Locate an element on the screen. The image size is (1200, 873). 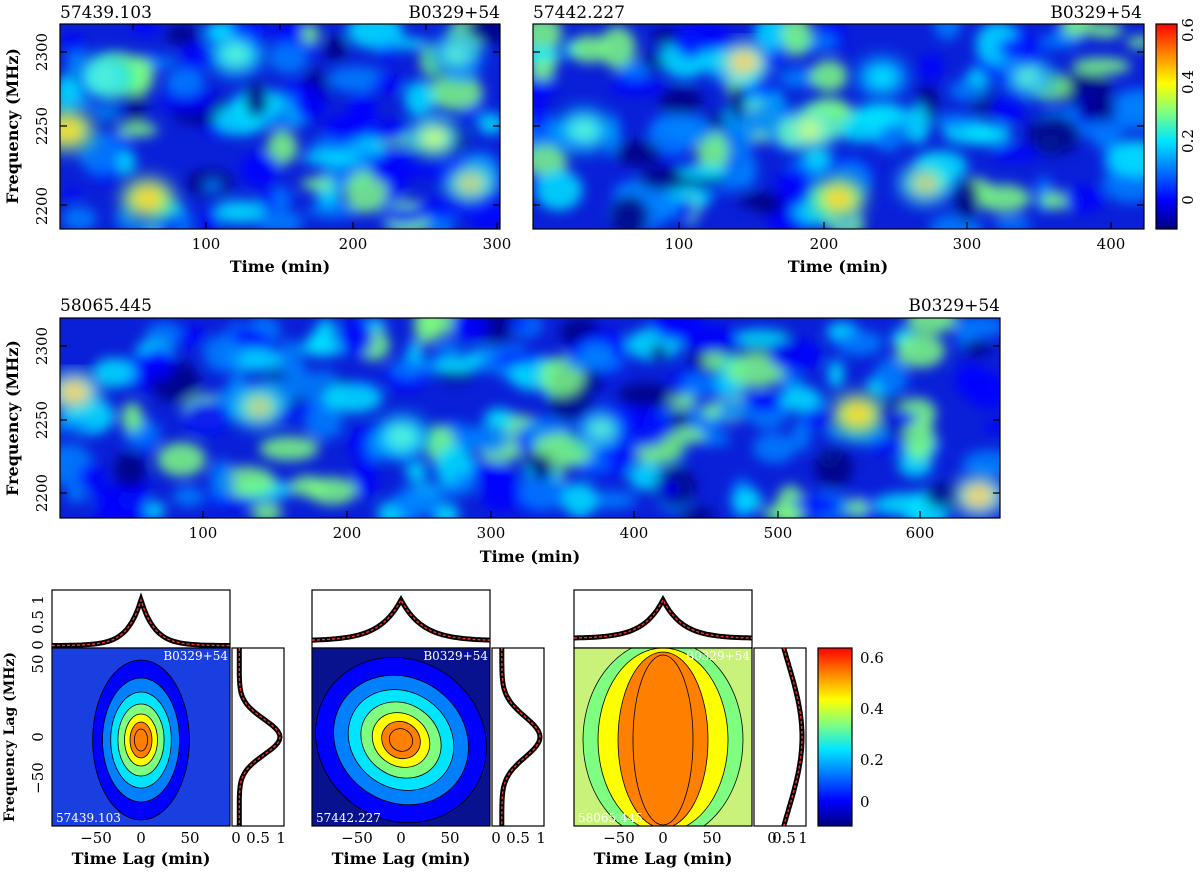
dyn-spectrum-2-xlabel: Time (min) is located at coordinates (838, 266).